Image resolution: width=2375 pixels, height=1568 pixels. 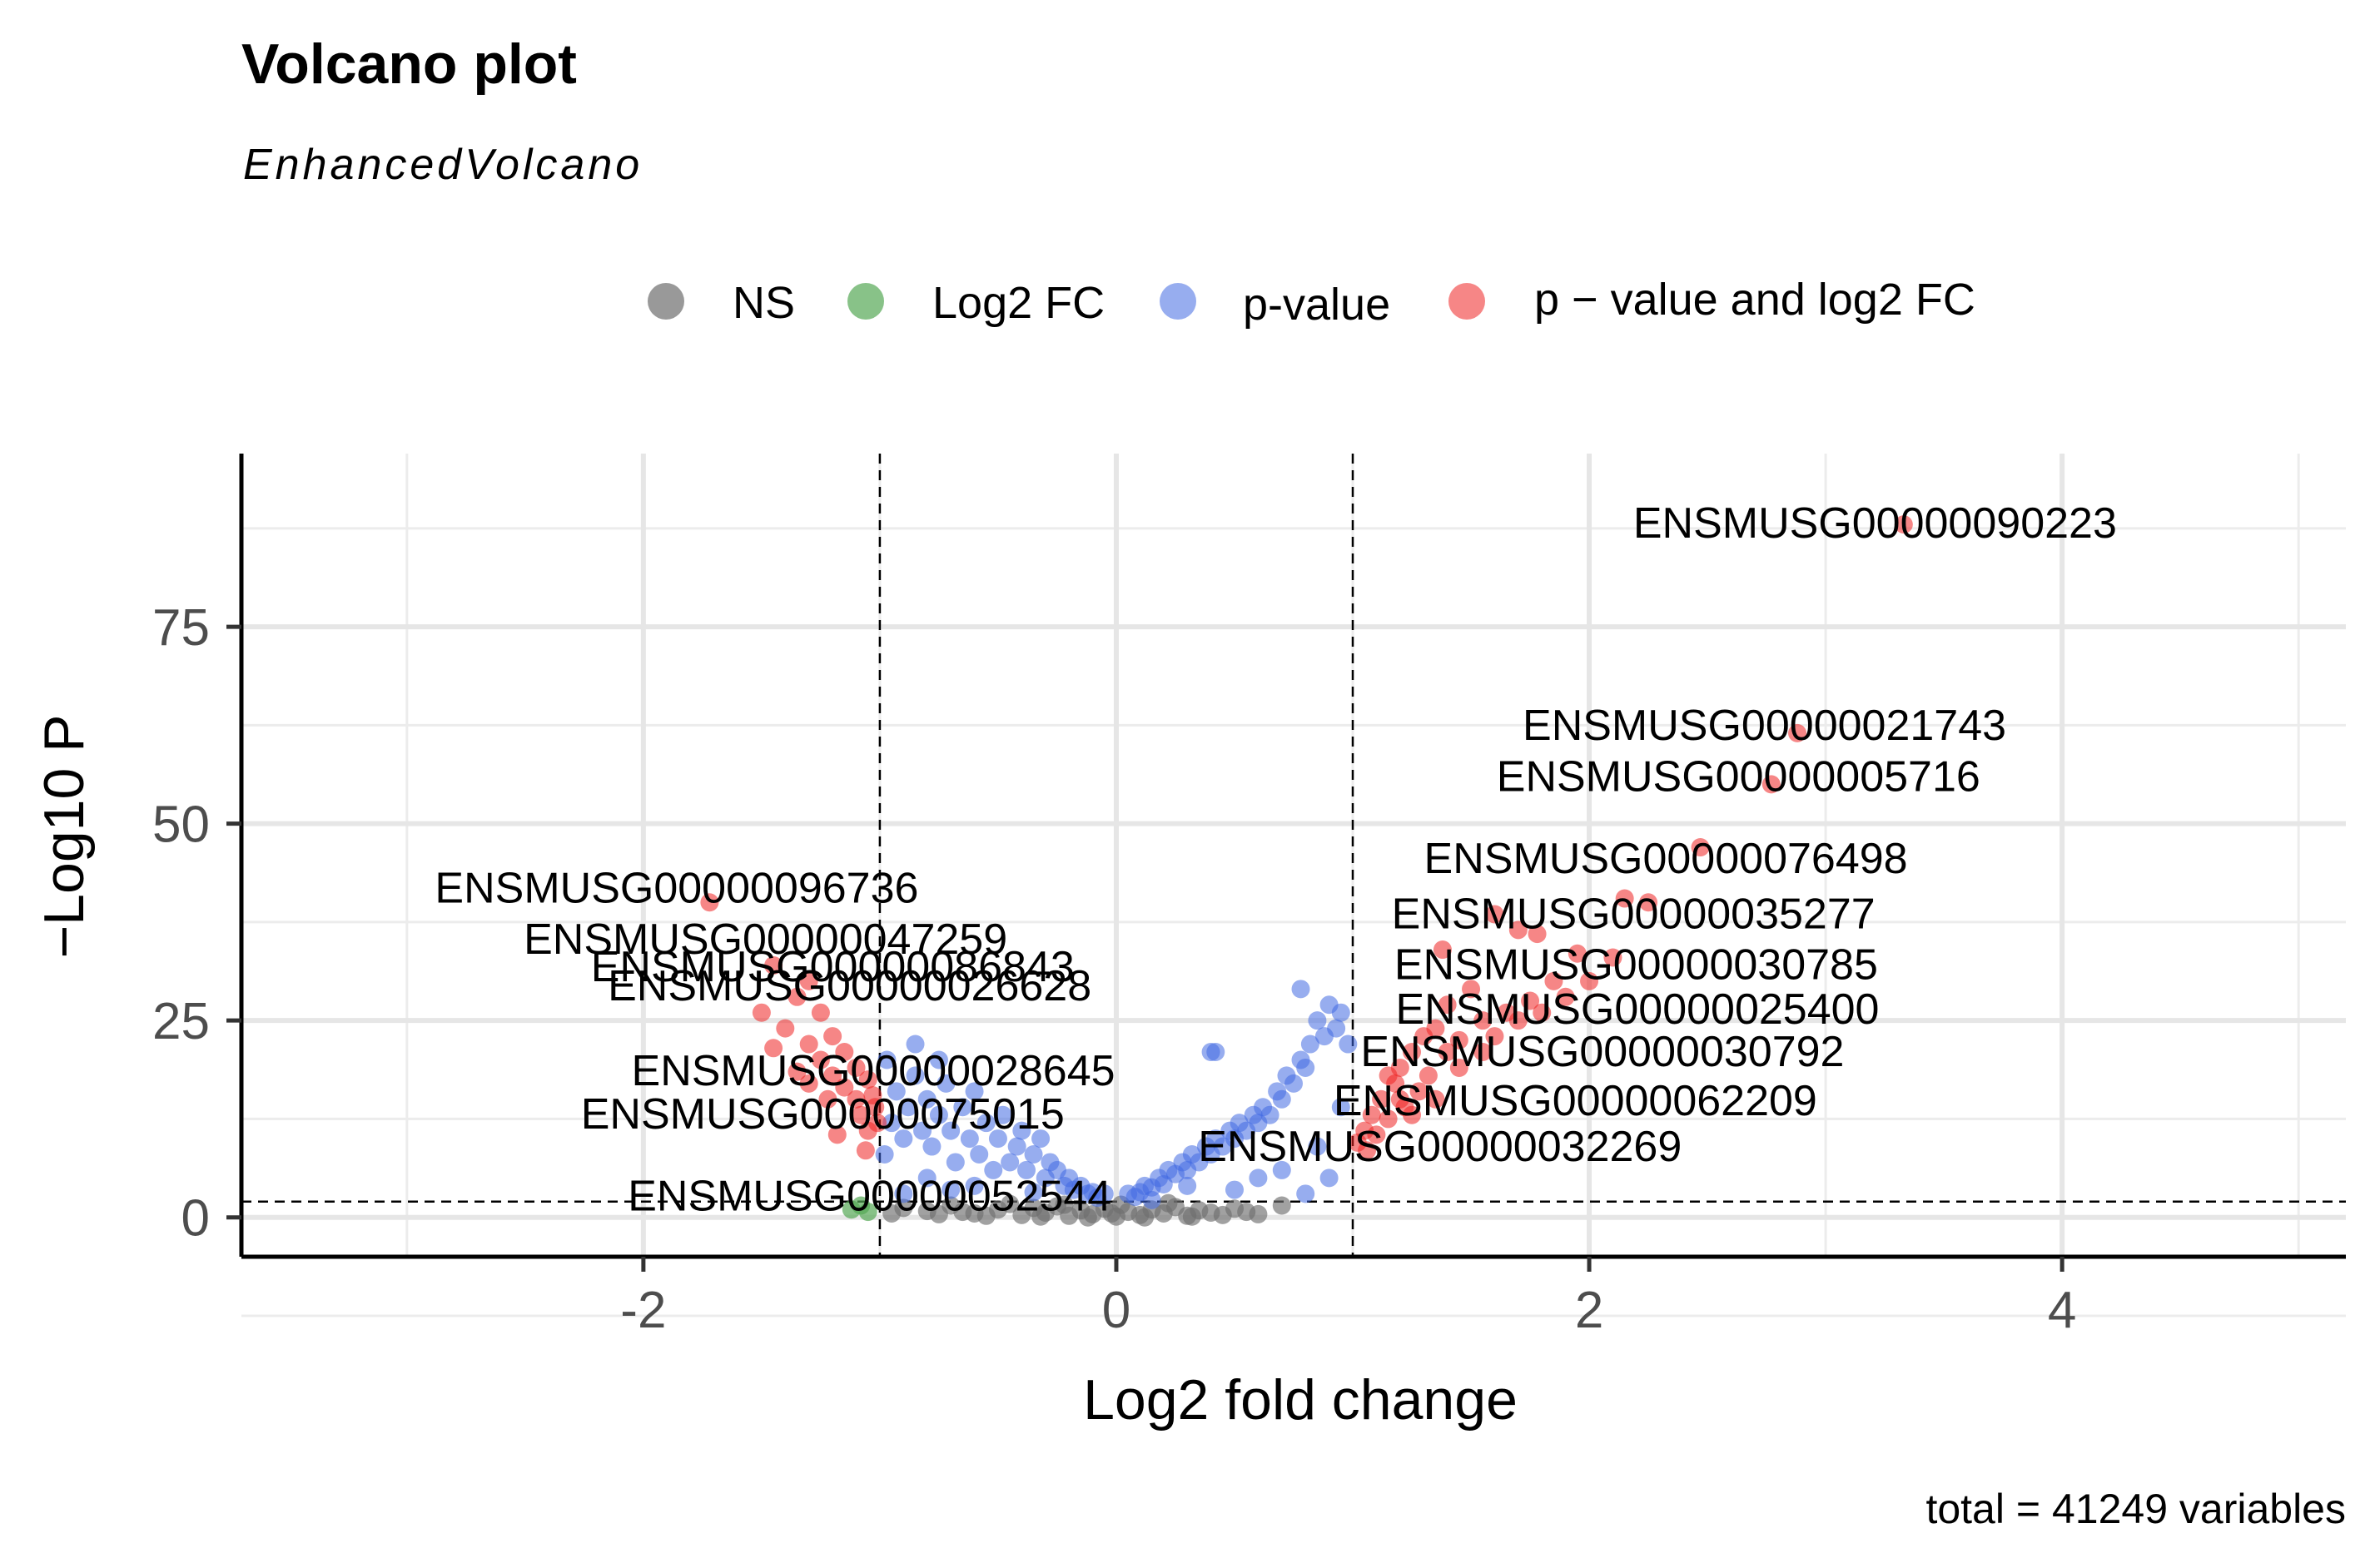 What do you see at coordinates (1178, 301) in the screenshot?
I see `legend-key-pvalue` at bounding box center [1178, 301].